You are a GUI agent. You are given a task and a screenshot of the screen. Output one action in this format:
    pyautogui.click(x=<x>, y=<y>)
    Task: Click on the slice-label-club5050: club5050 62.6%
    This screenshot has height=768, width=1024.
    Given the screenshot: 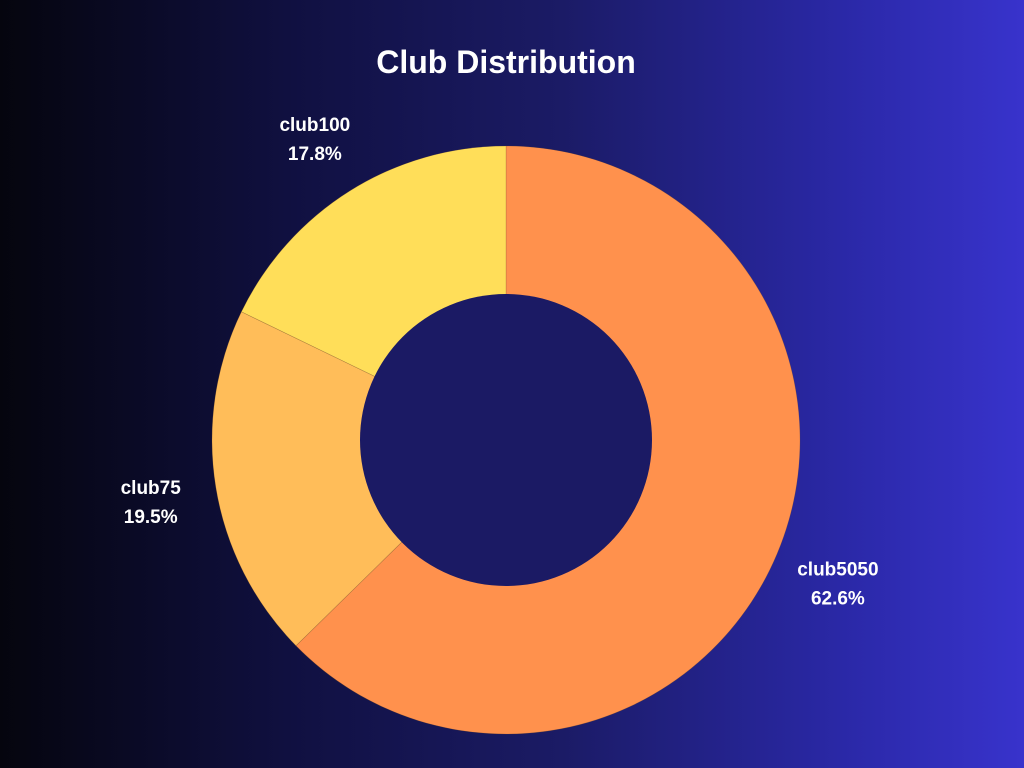 What is the action you would take?
    pyautogui.click(x=837, y=584)
    